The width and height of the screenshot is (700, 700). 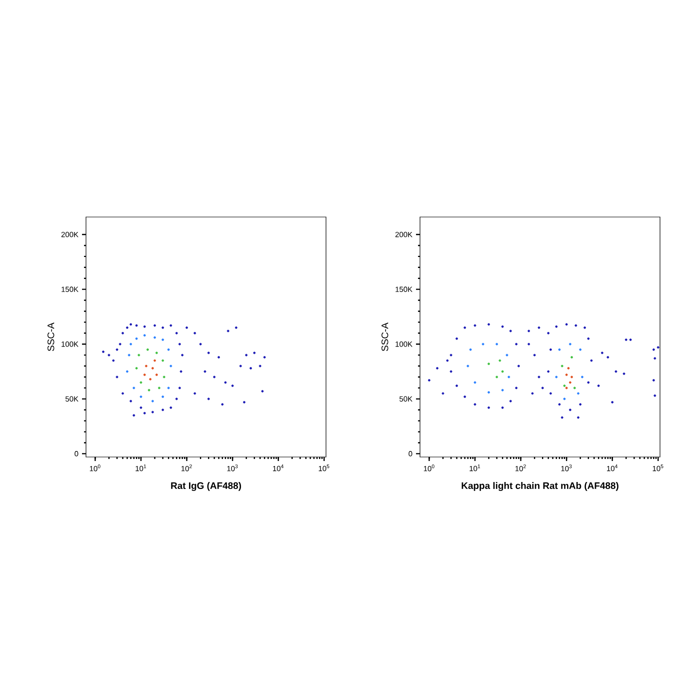 I want to click on x-axis-title: Kappa light chain Rat mAb (AF488), so click(x=540, y=486).